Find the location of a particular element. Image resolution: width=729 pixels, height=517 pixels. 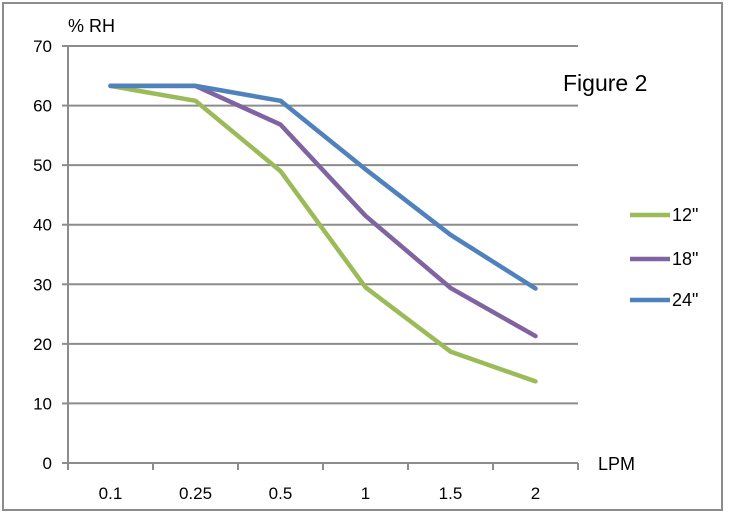

legend-label-3: 24" is located at coordinates (685, 300).